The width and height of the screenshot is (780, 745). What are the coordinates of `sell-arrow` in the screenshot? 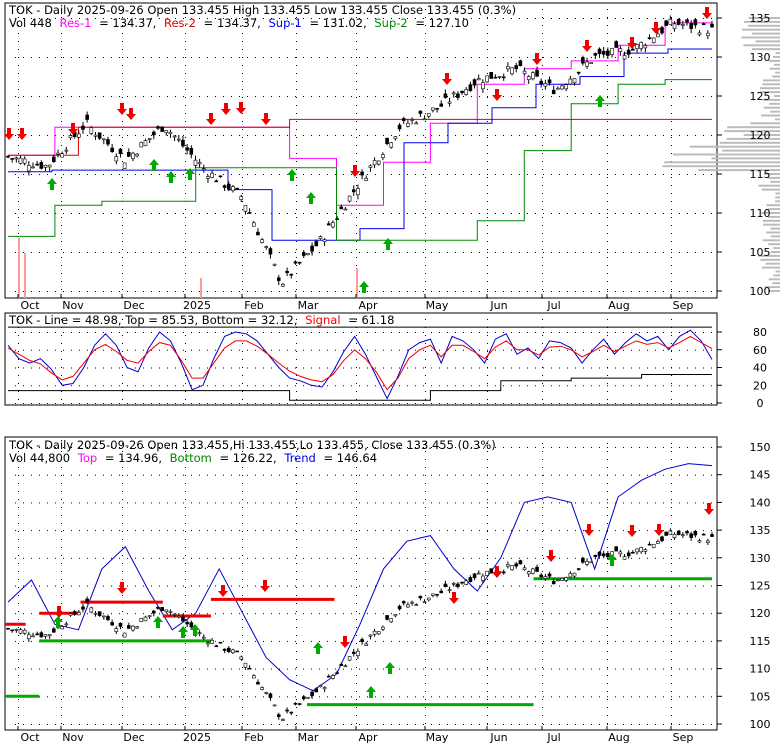 It's located at (131, 114).